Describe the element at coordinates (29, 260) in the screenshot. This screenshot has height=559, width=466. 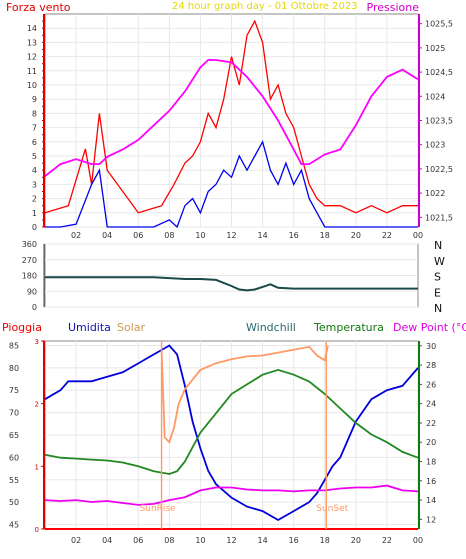
I see `direction-tick-270: 270` at that location.